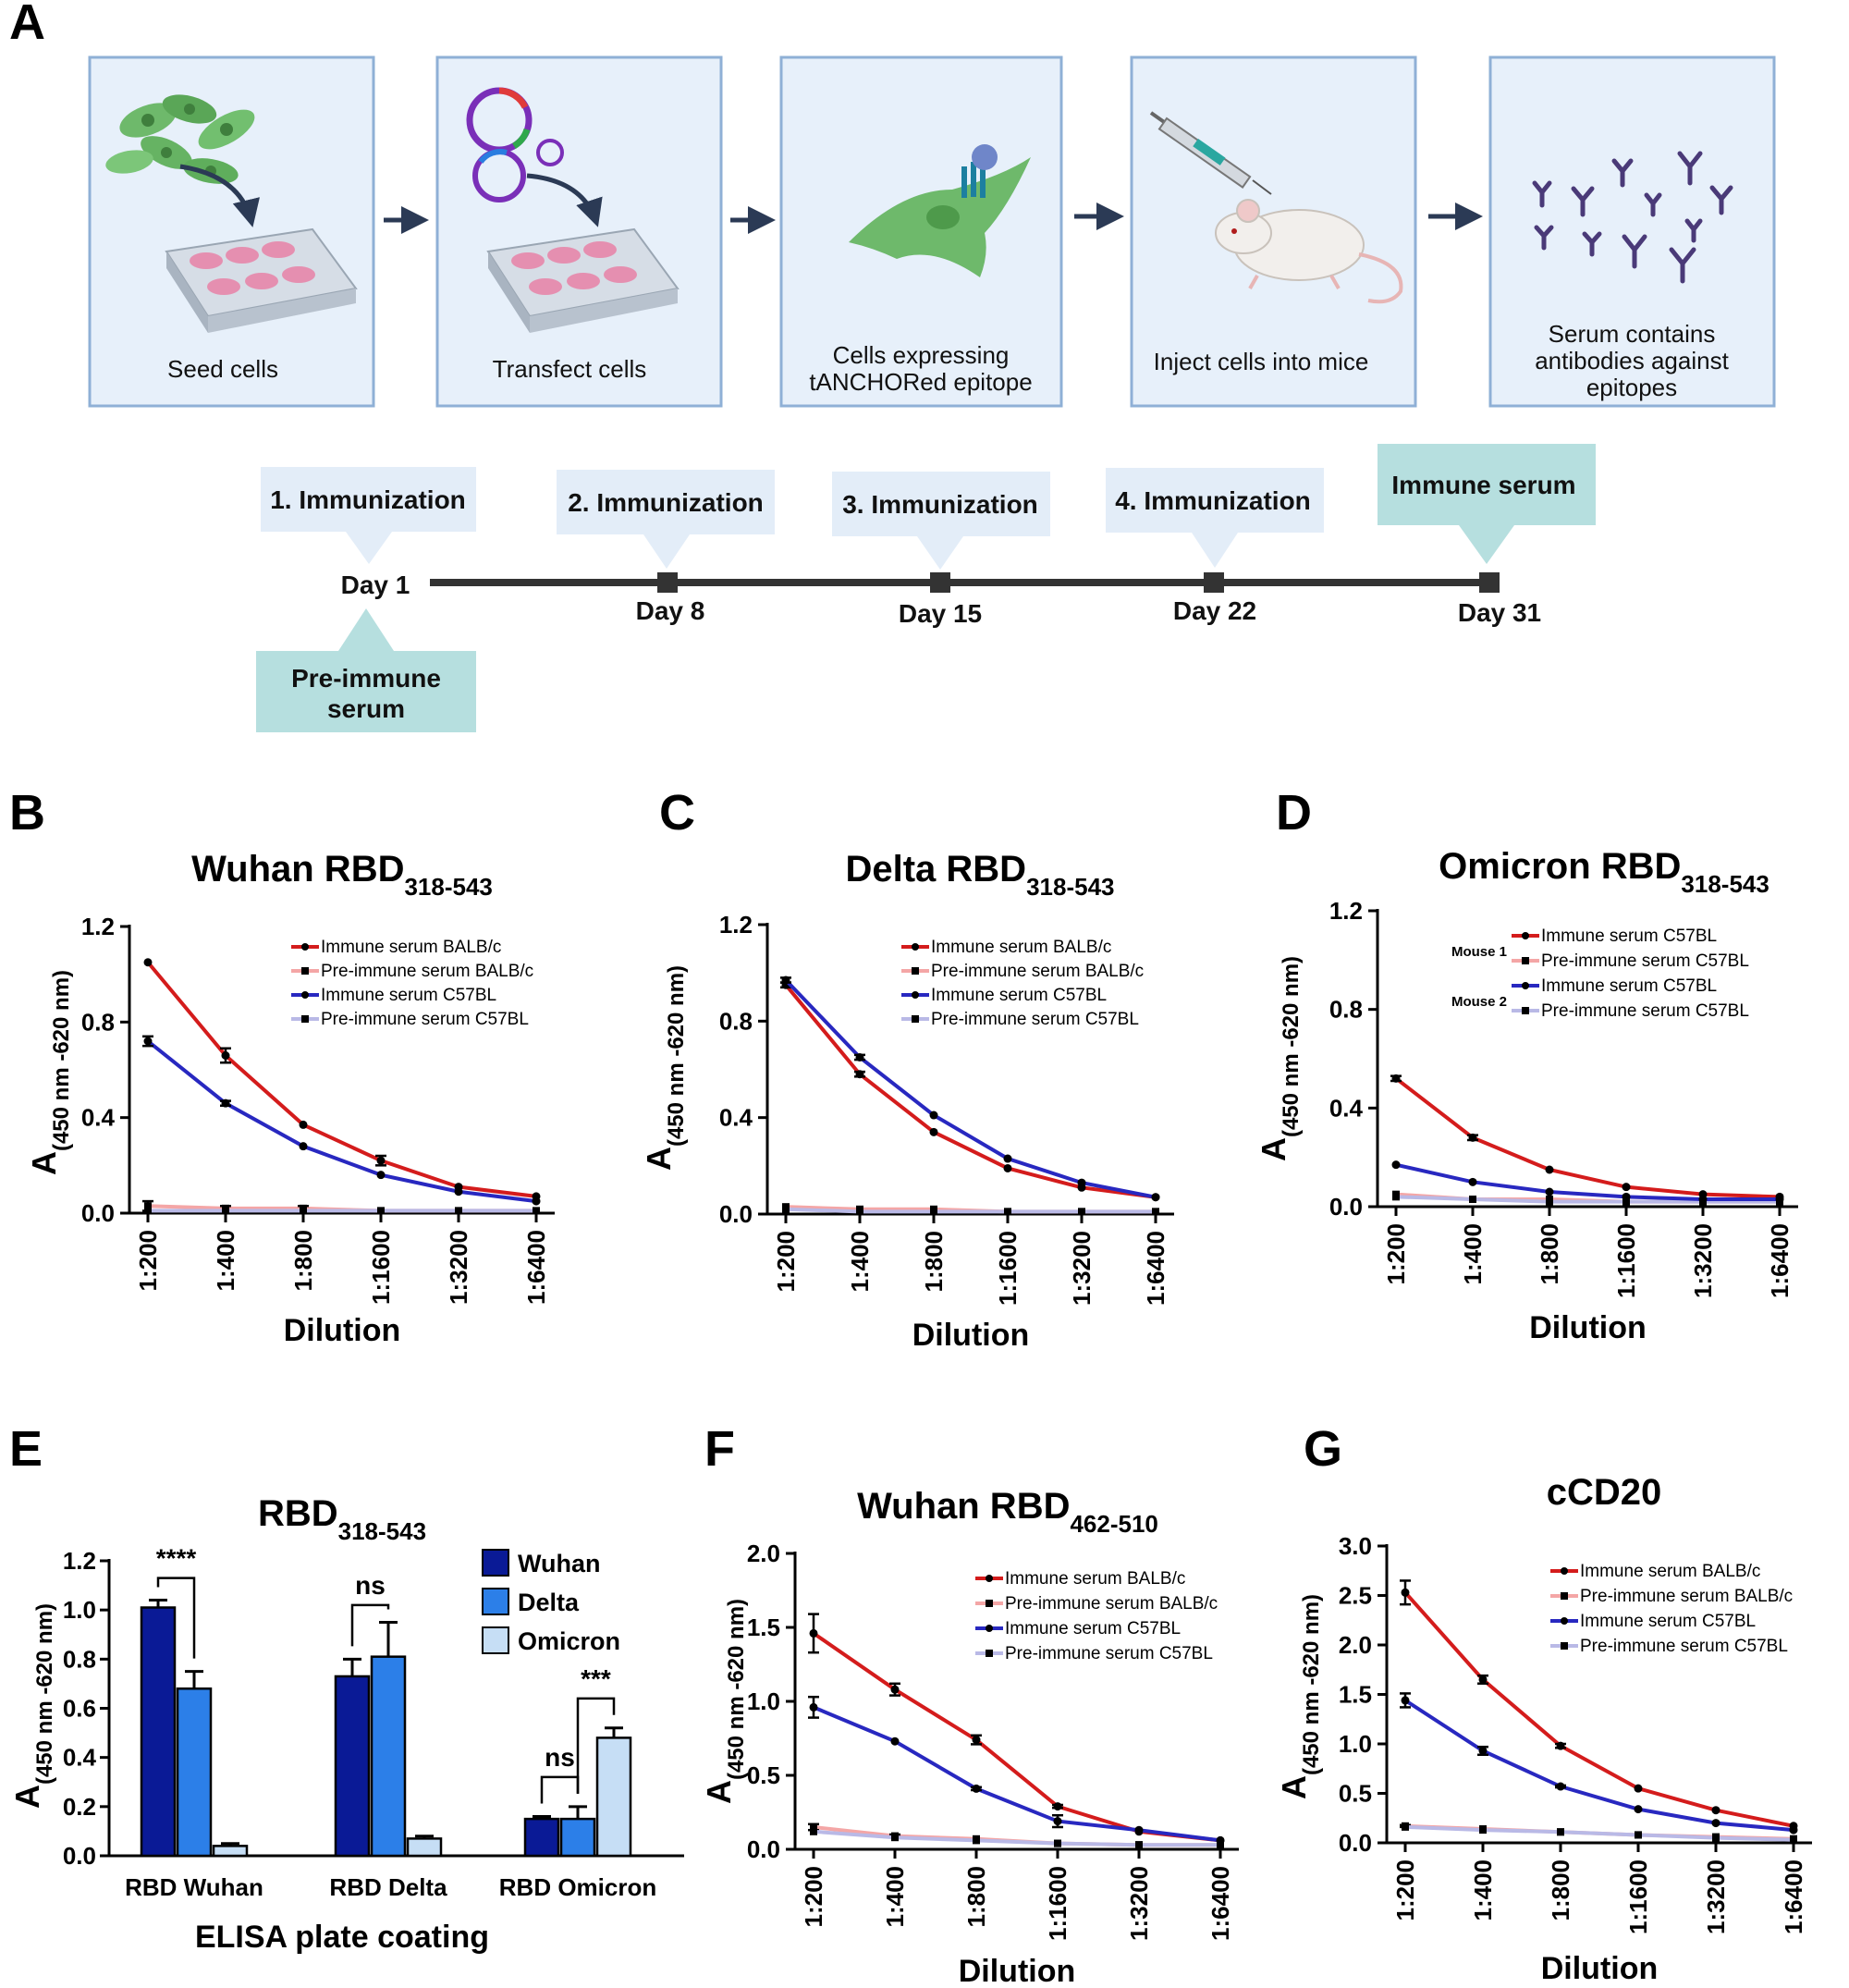 This screenshot has height=1988, width=1849. What do you see at coordinates (342, 875) in the screenshot?
I see `chart-title: Wuhan RBD318-543` at bounding box center [342, 875].